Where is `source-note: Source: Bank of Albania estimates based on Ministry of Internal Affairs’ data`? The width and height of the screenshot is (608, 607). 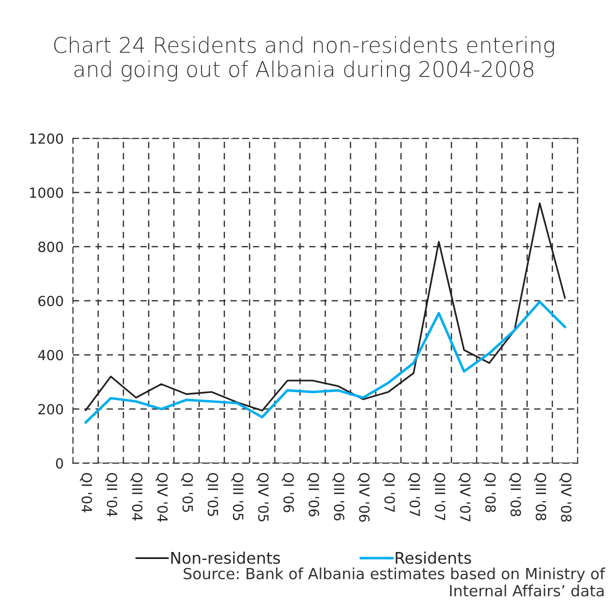 source-note: Source: Bank of Albania estimates based on Ministry of Internal Affairs’ data is located at coordinates (395, 582).